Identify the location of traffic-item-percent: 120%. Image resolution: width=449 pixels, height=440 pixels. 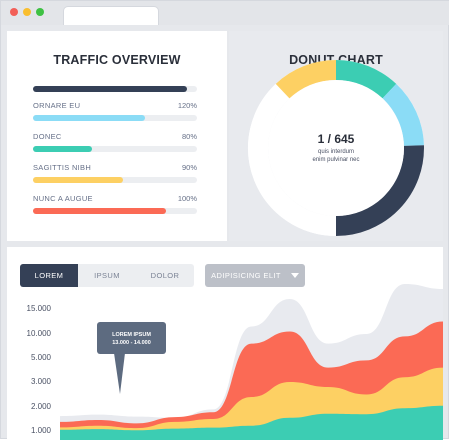
(187, 105).